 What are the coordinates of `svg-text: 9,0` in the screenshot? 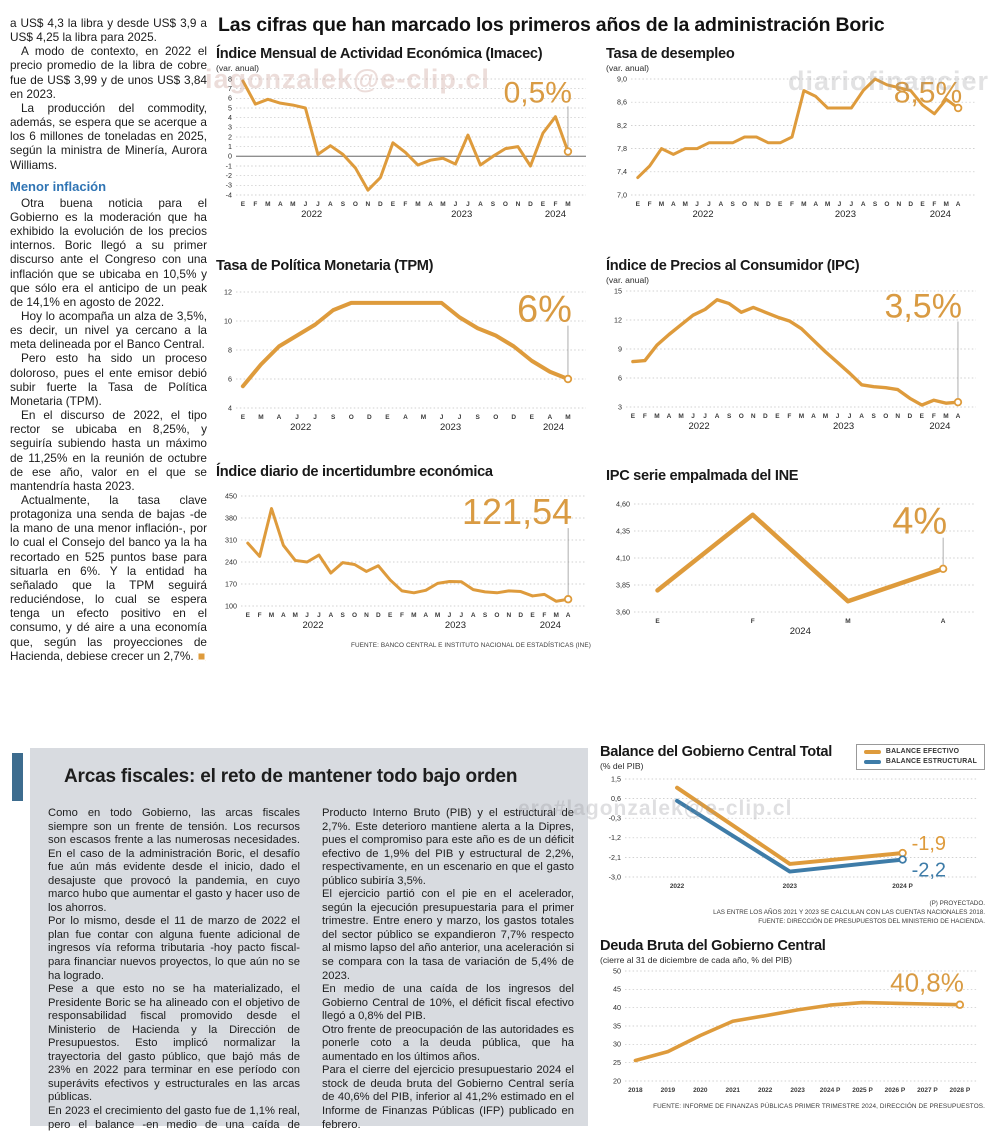 It's located at (622, 78).